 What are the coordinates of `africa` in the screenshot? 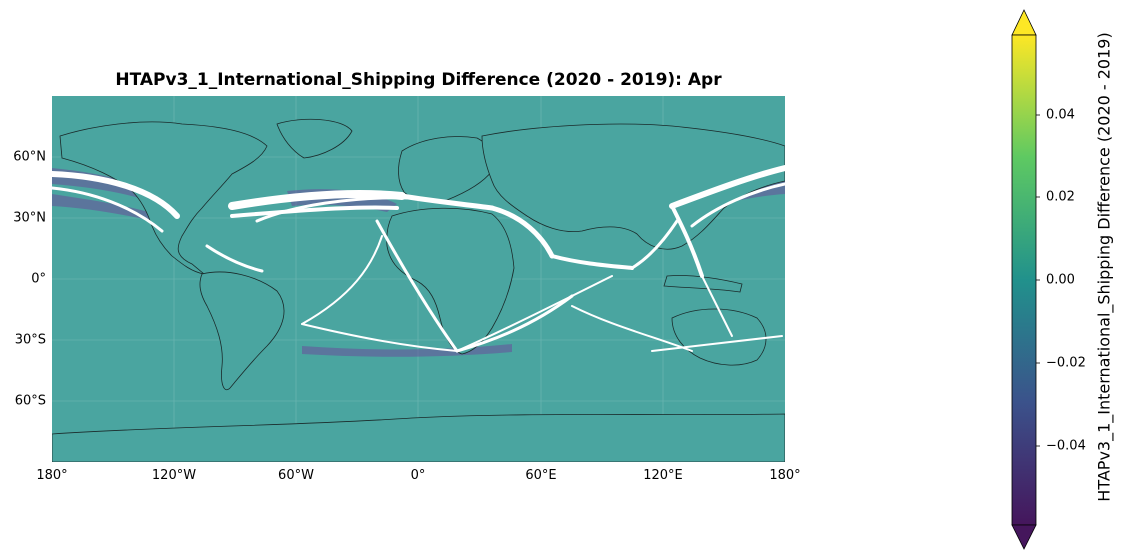 It's located at (450, 281).